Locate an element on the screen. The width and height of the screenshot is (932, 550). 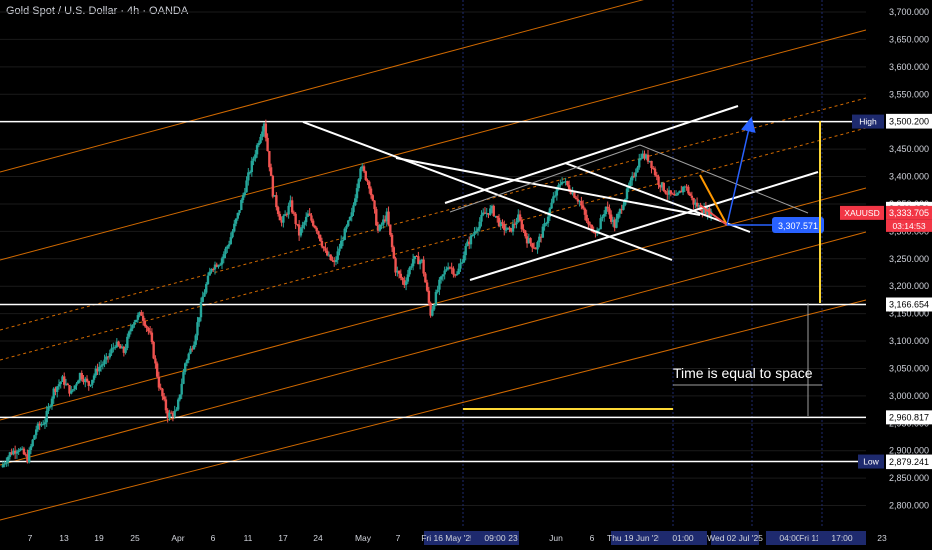
price-label: 3,500.200 is located at coordinates (909, 122).